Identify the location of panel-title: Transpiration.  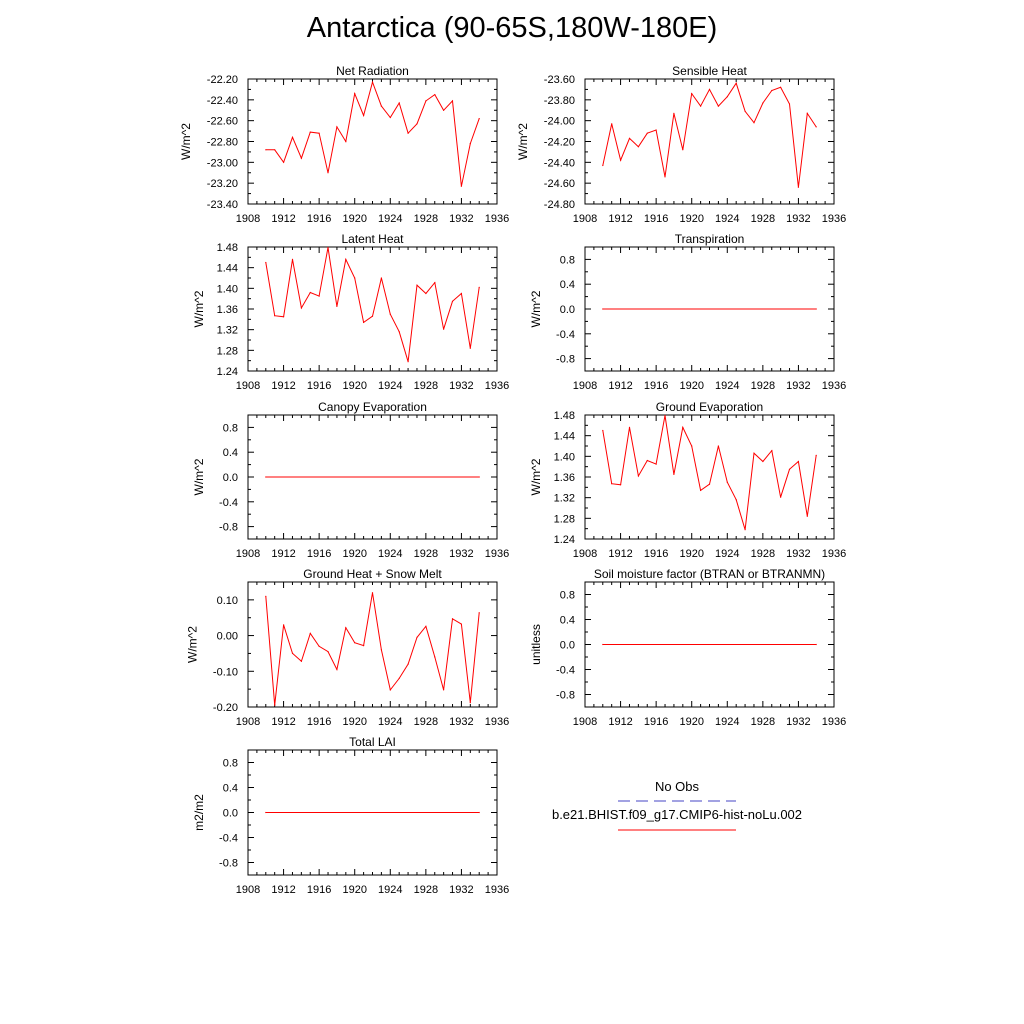
(710, 239).